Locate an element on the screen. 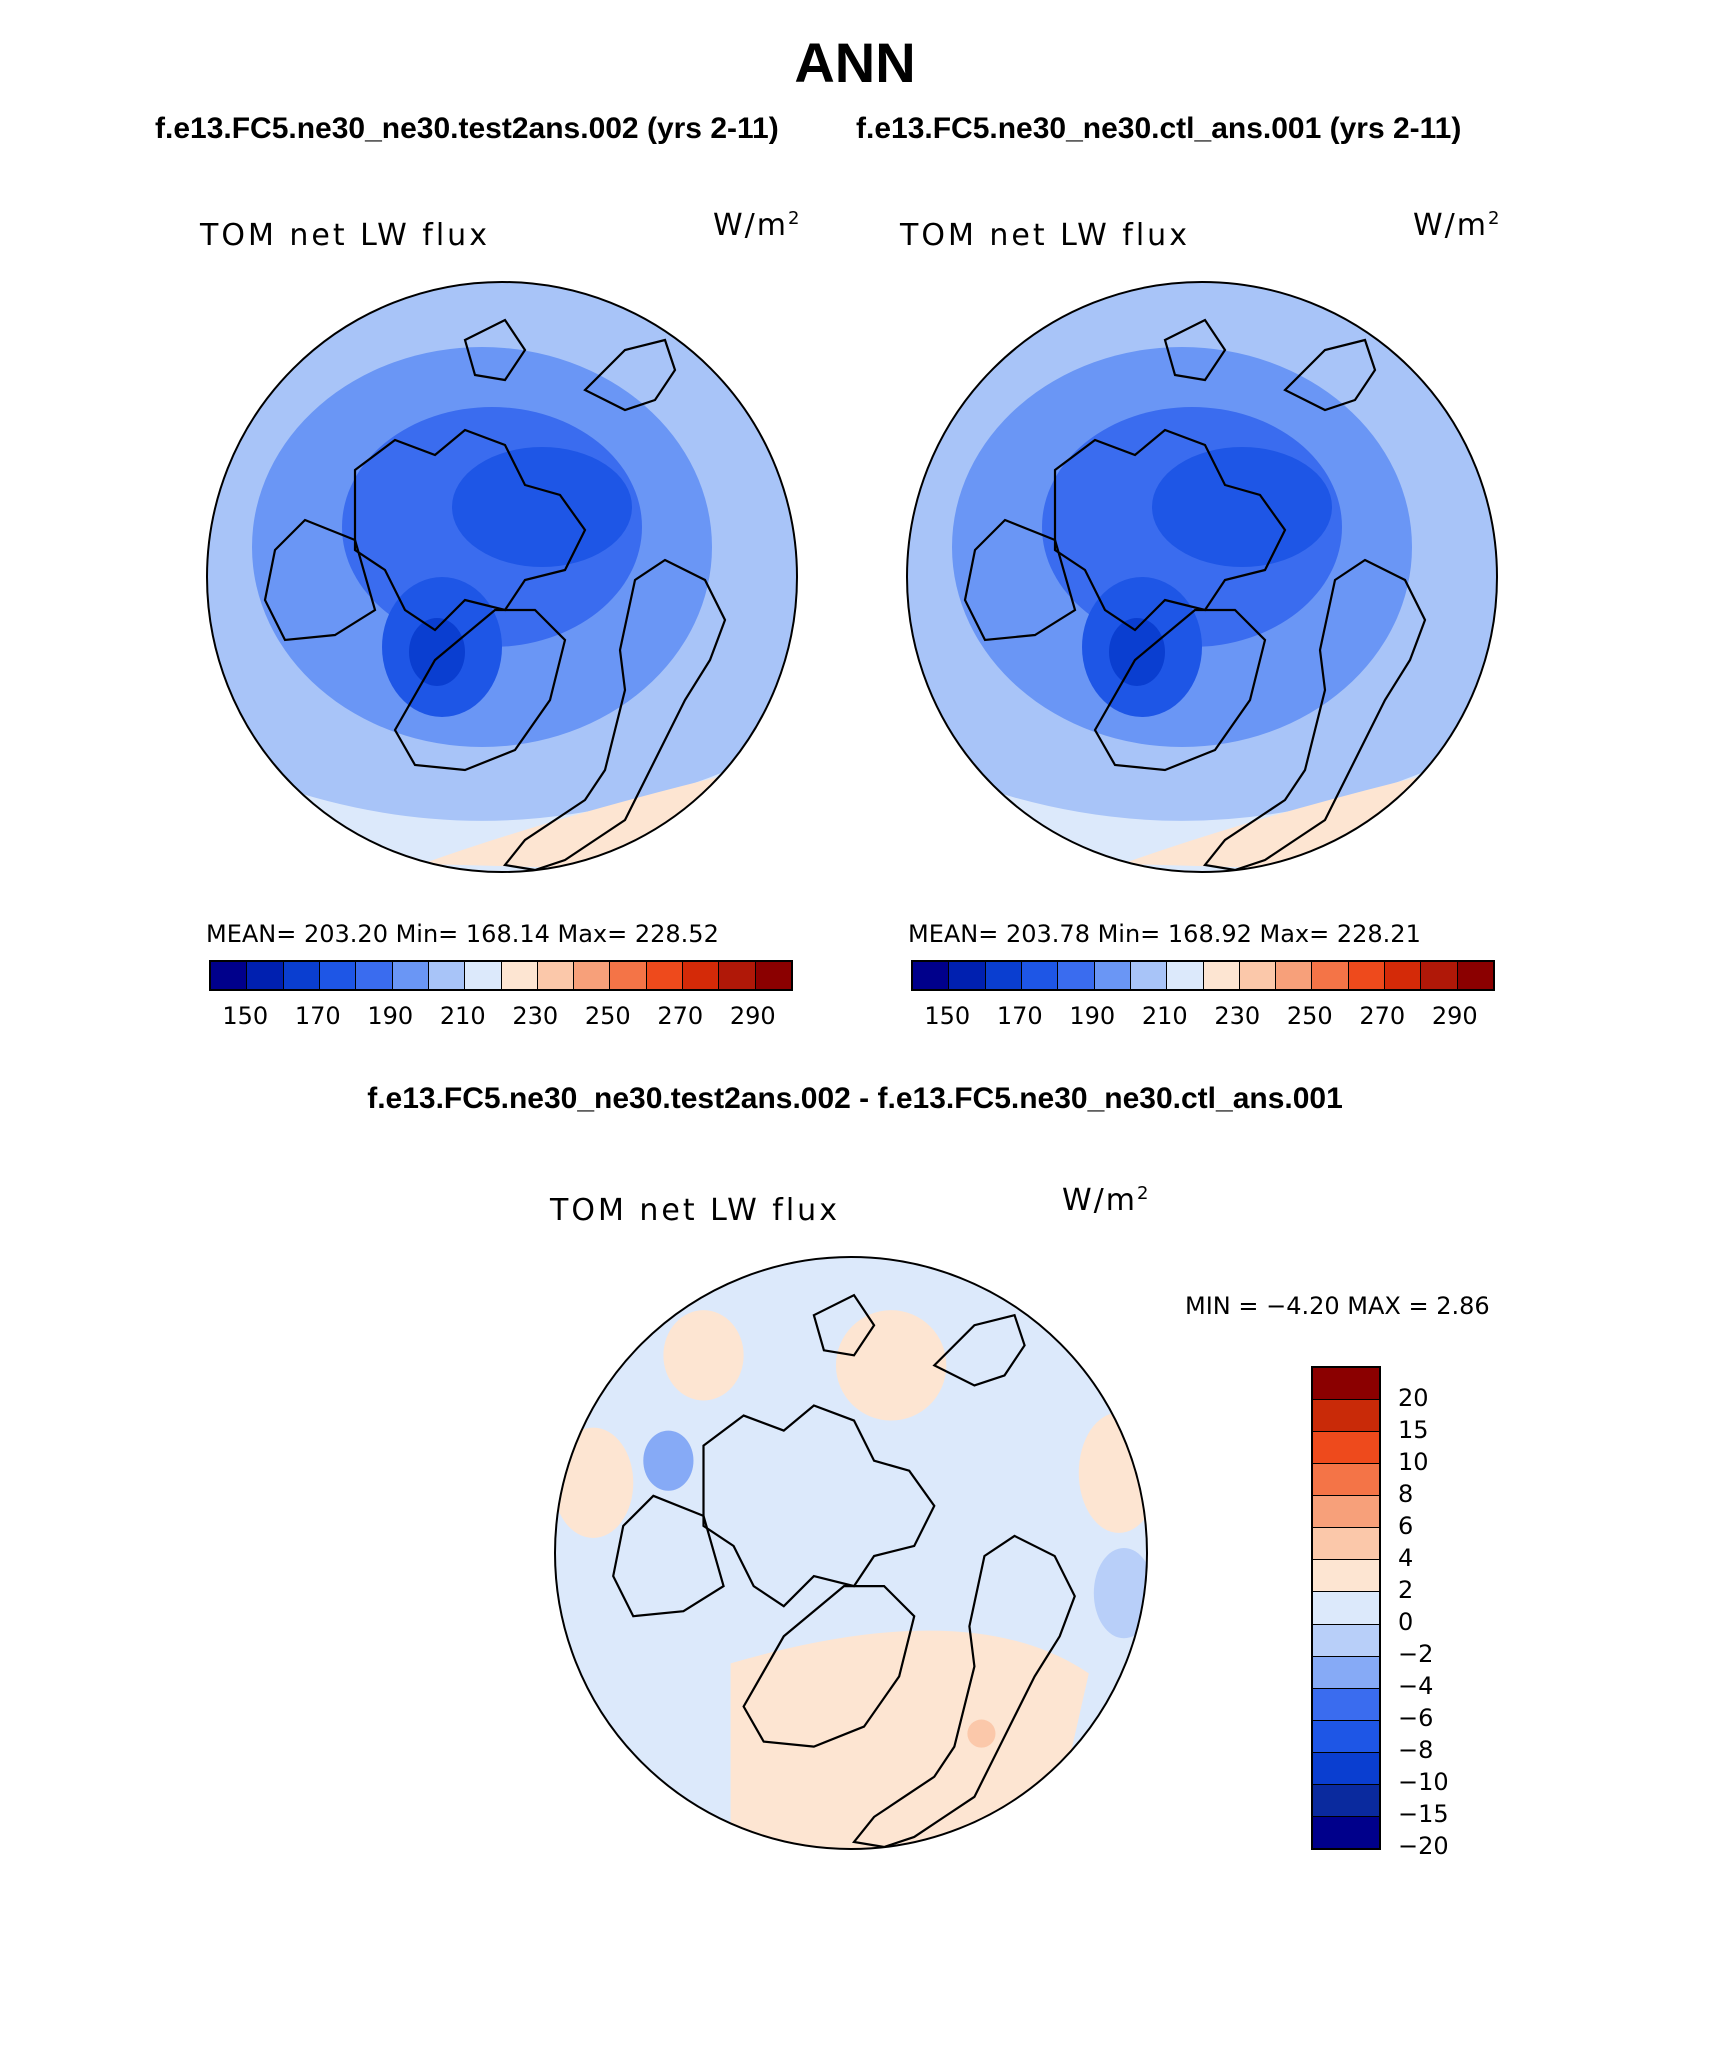  colorbar-tick-label: −10 is located at coordinates (1423, 1782).